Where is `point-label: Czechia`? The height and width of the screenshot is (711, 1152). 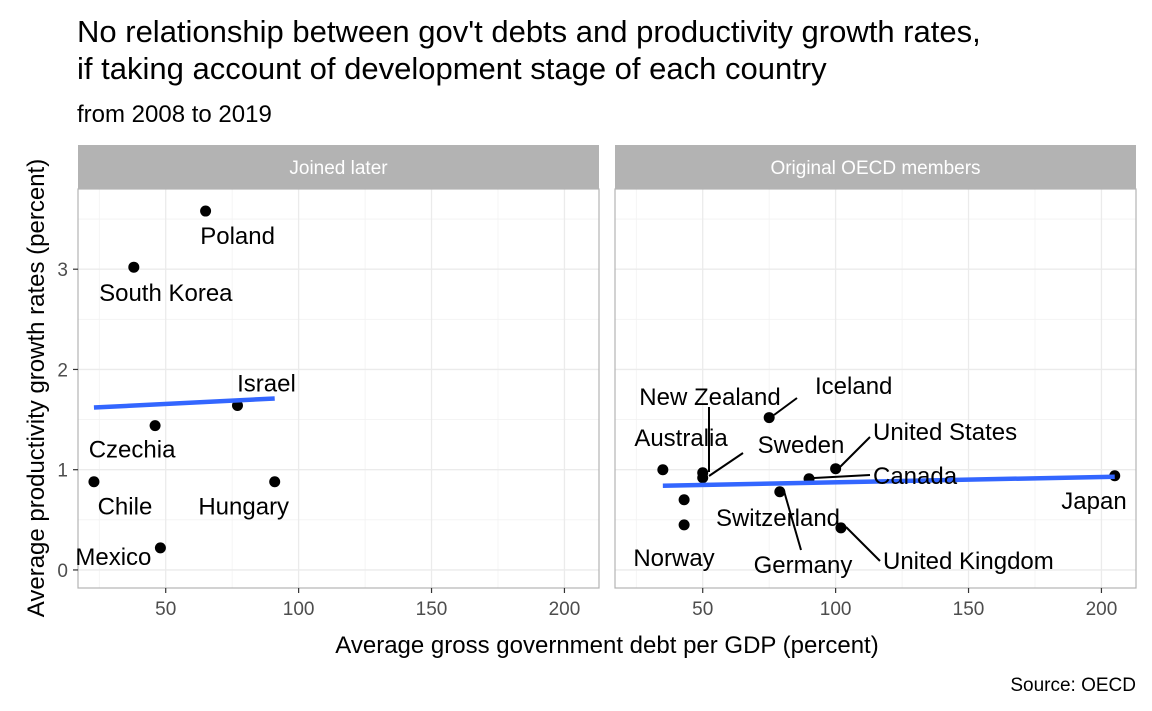 point-label: Czechia is located at coordinates (132, 450).